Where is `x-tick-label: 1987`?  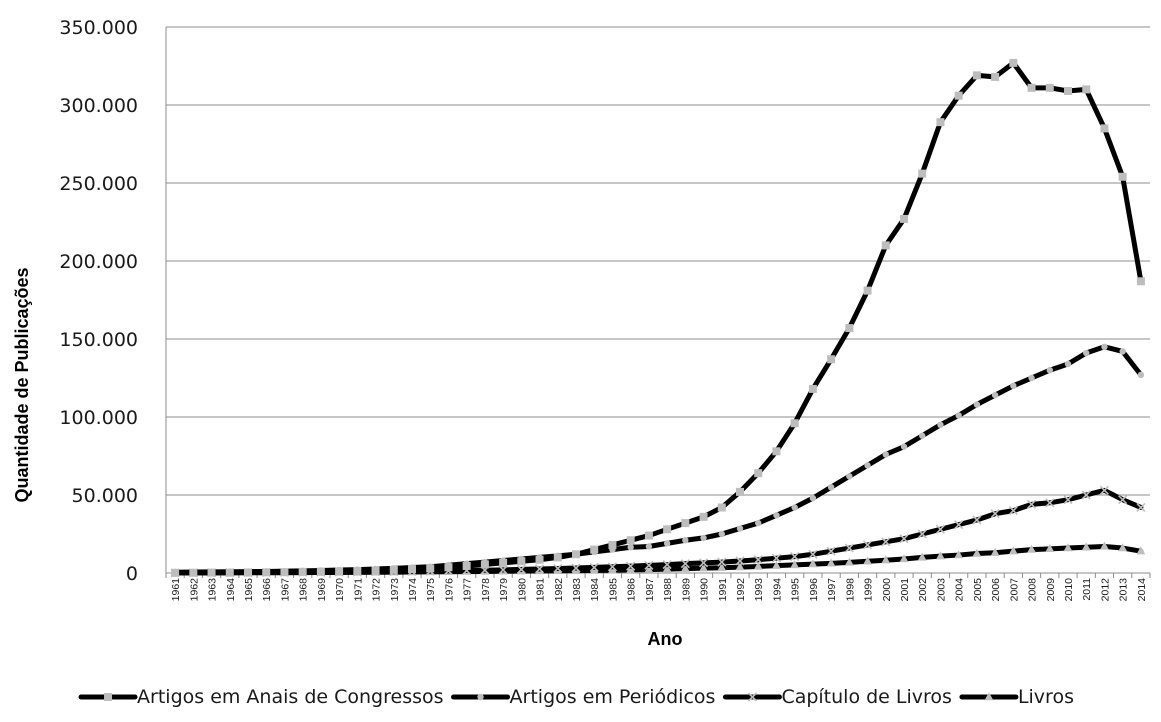
x-tick-label: 1987 is located at coordinates (650, 590).